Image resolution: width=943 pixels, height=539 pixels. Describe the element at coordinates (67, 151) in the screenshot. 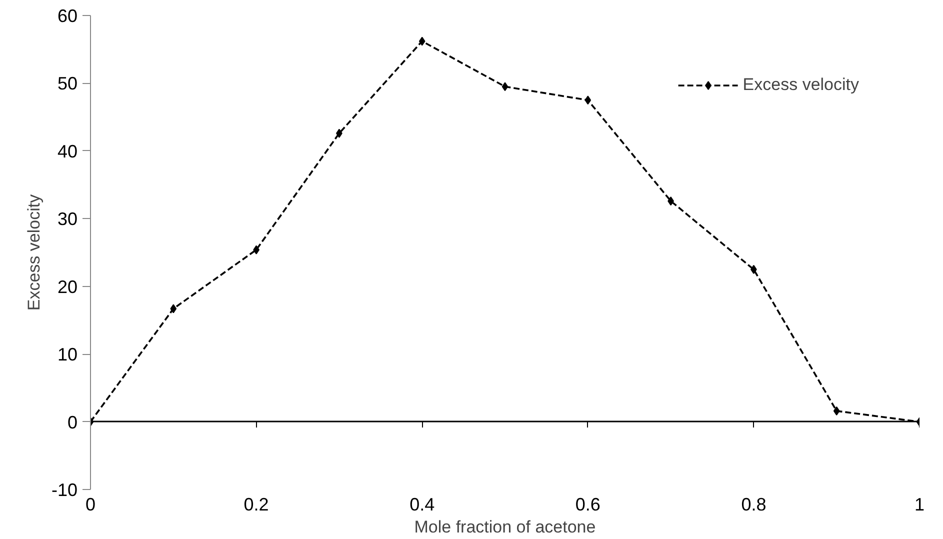

I see `y-tick-label: 40` at that location.